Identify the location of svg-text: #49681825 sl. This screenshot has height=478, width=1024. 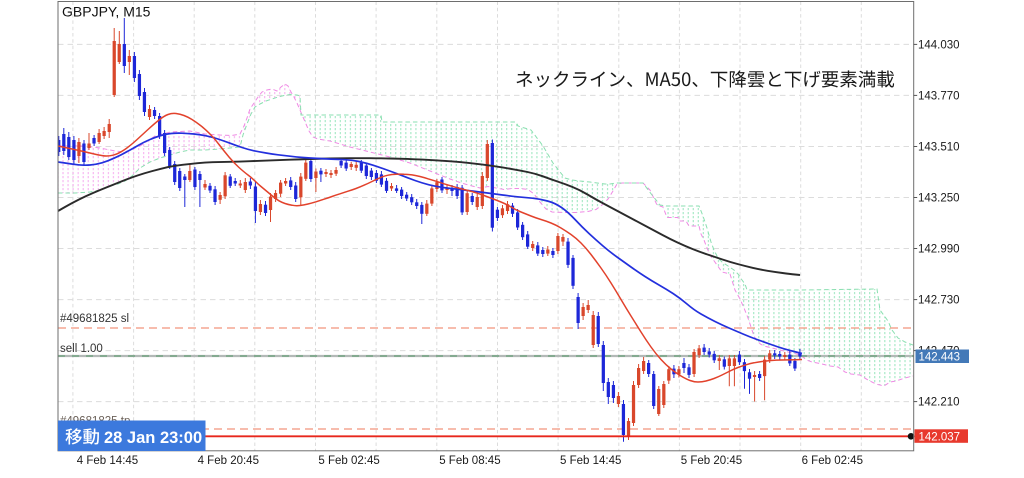
(94, 319).